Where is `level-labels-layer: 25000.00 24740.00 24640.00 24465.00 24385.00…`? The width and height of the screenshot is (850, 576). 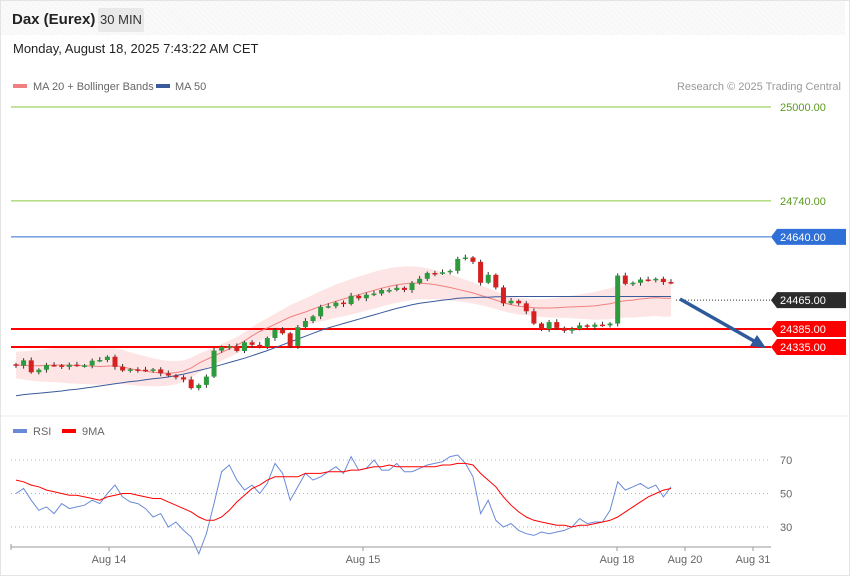
level-labels-layer: 25000.00 24740.00 24640.00 24465.00 24385.00… is located at coordinates (808, 228).